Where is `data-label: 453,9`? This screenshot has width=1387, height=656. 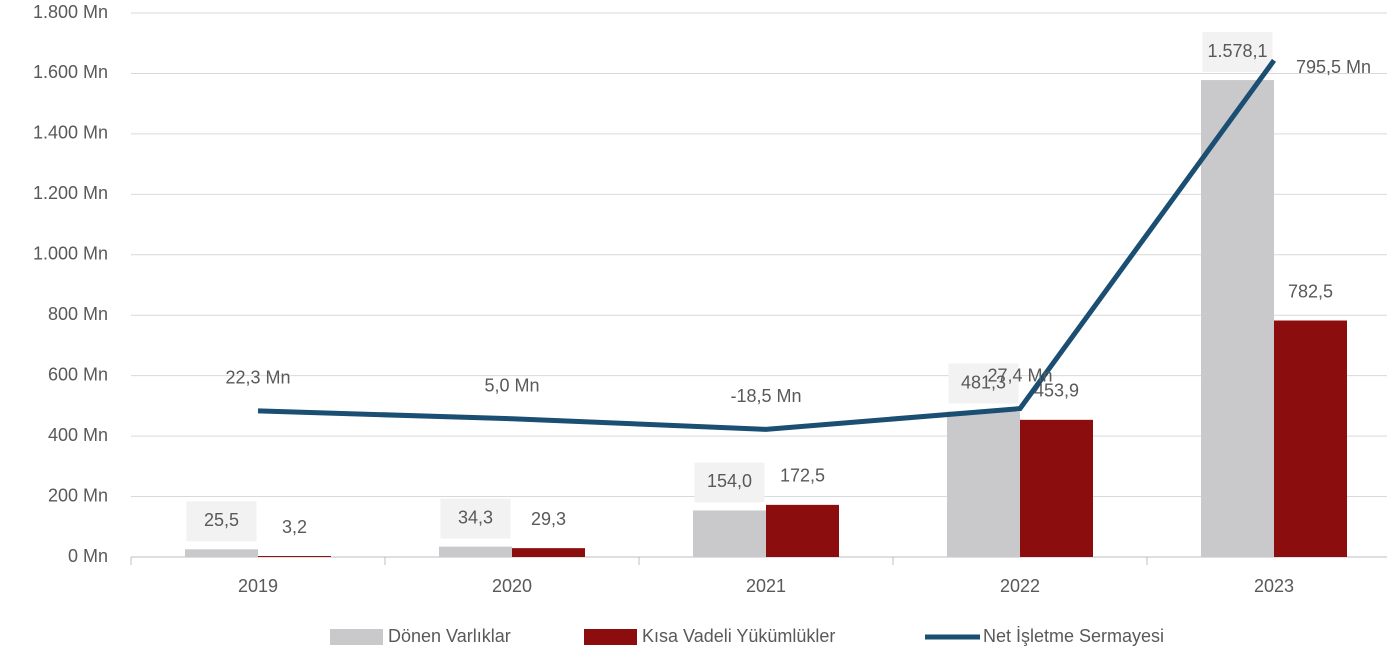
data-label: 453,9 is located at coordinates (1056, 391).